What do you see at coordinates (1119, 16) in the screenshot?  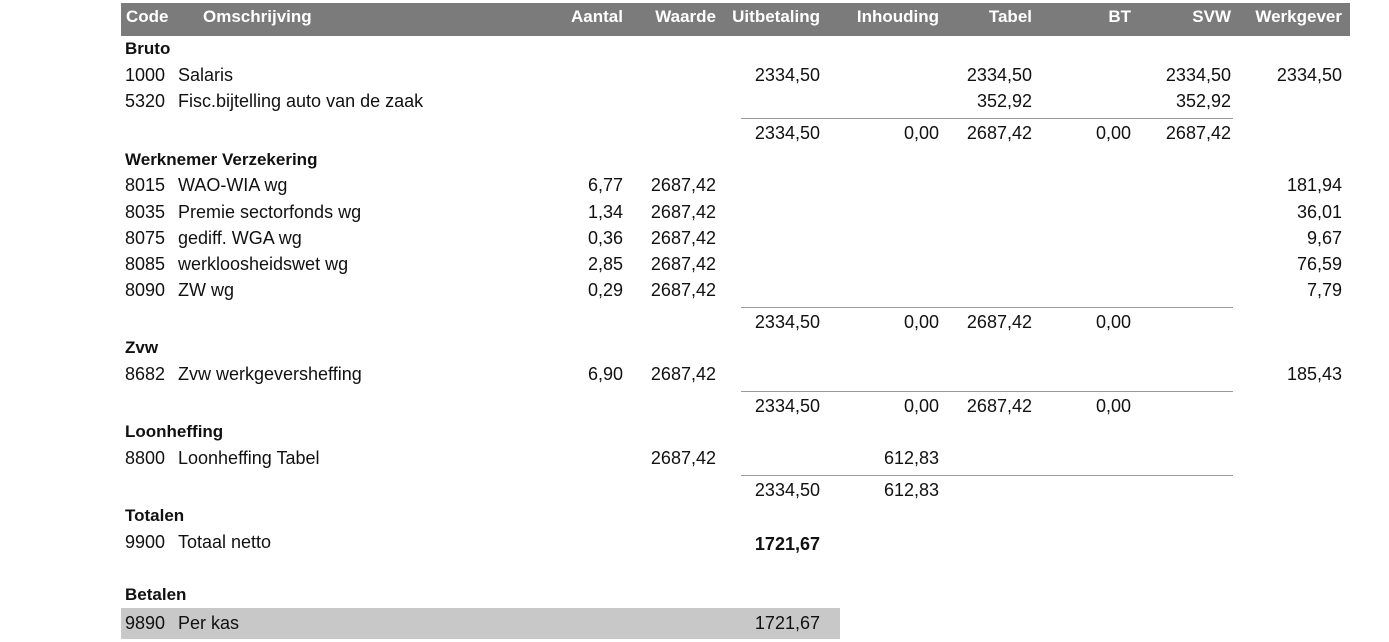 I see `col-header-bt: BT` at bounding box center [1119, 16].